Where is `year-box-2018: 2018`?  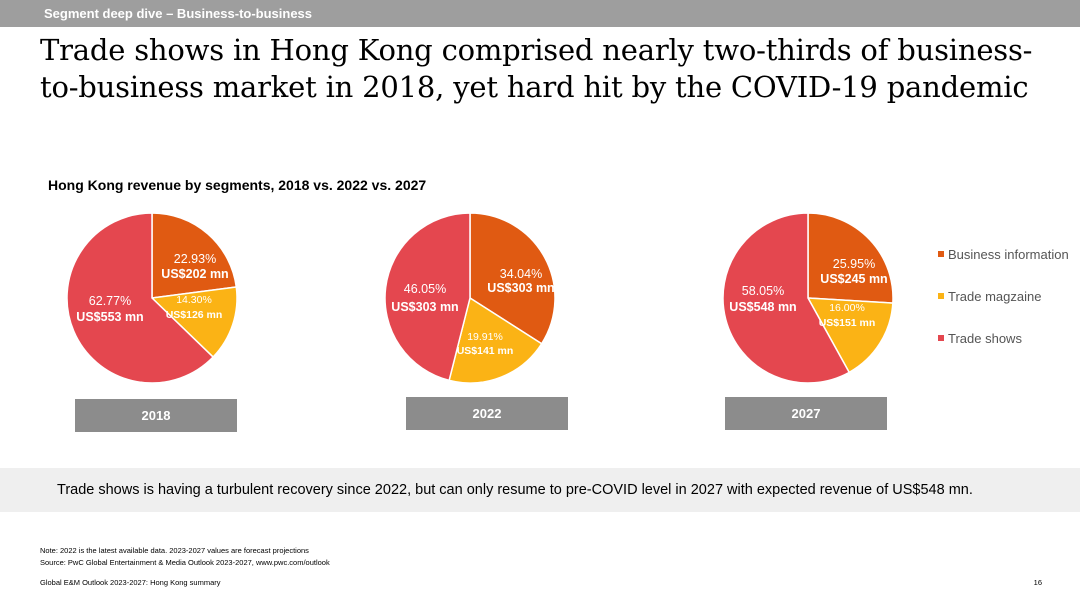 year-box-2018: 2018 is located at coordinates (156, 415).